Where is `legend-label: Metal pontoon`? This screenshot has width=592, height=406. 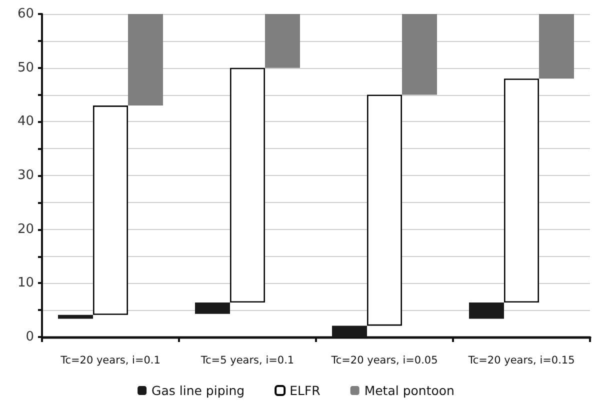
legend-label: Metal pontoon is located at coordinates (409, 390).